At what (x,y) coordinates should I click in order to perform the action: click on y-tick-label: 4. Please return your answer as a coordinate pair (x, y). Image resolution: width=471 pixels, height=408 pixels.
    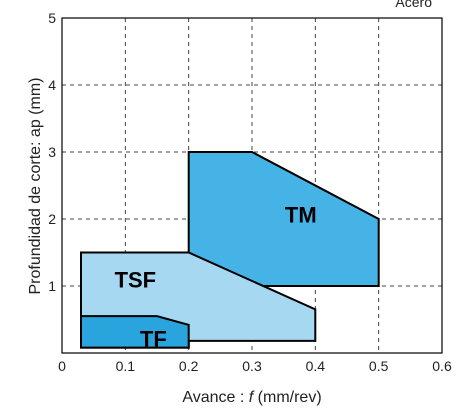
    Looking at the image, I should click on (52, 85).